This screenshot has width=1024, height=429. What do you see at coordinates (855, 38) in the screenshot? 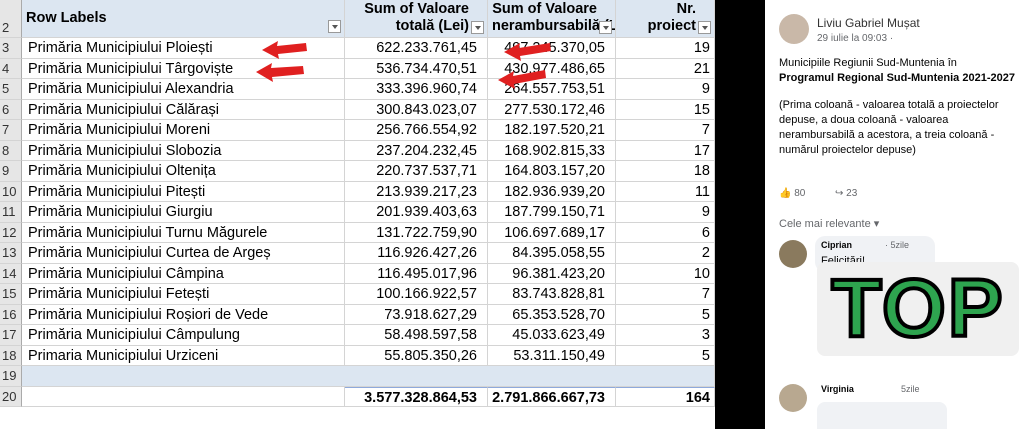
I see `date: 29 iulie la 09:03 ·` at bounding box center [855, 38].